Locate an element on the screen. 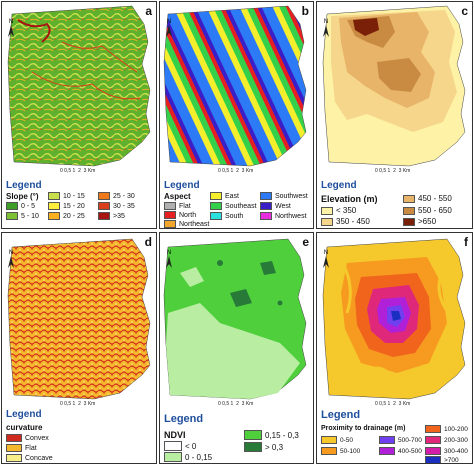 This screenshot has height=465, width=474. legend-item: 0 - 0,15 is located at coordinates (188, 457).